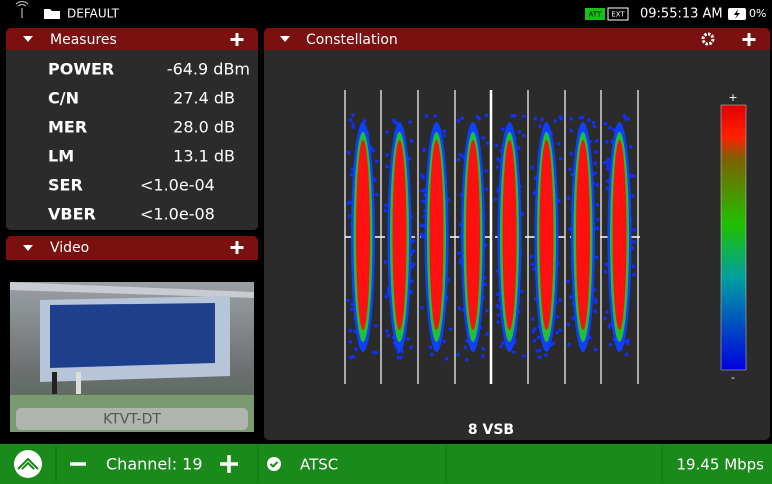 This screenshot has height=484, width=772. I want to click on color-scale, so click(733, 237).